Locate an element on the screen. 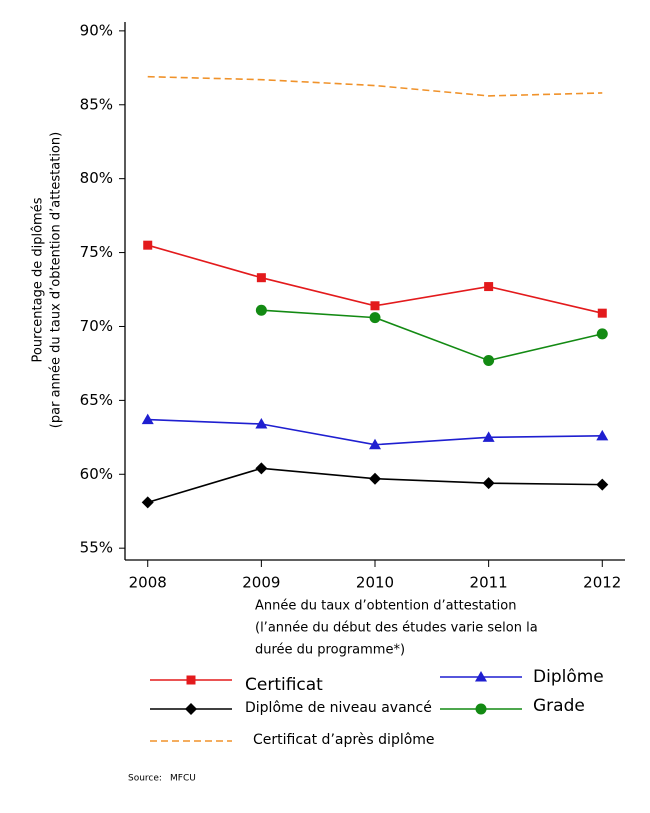 The height and width of the screenshot is (813, 650). x-tick-label: 2011 is located at coordinates (489, 583).